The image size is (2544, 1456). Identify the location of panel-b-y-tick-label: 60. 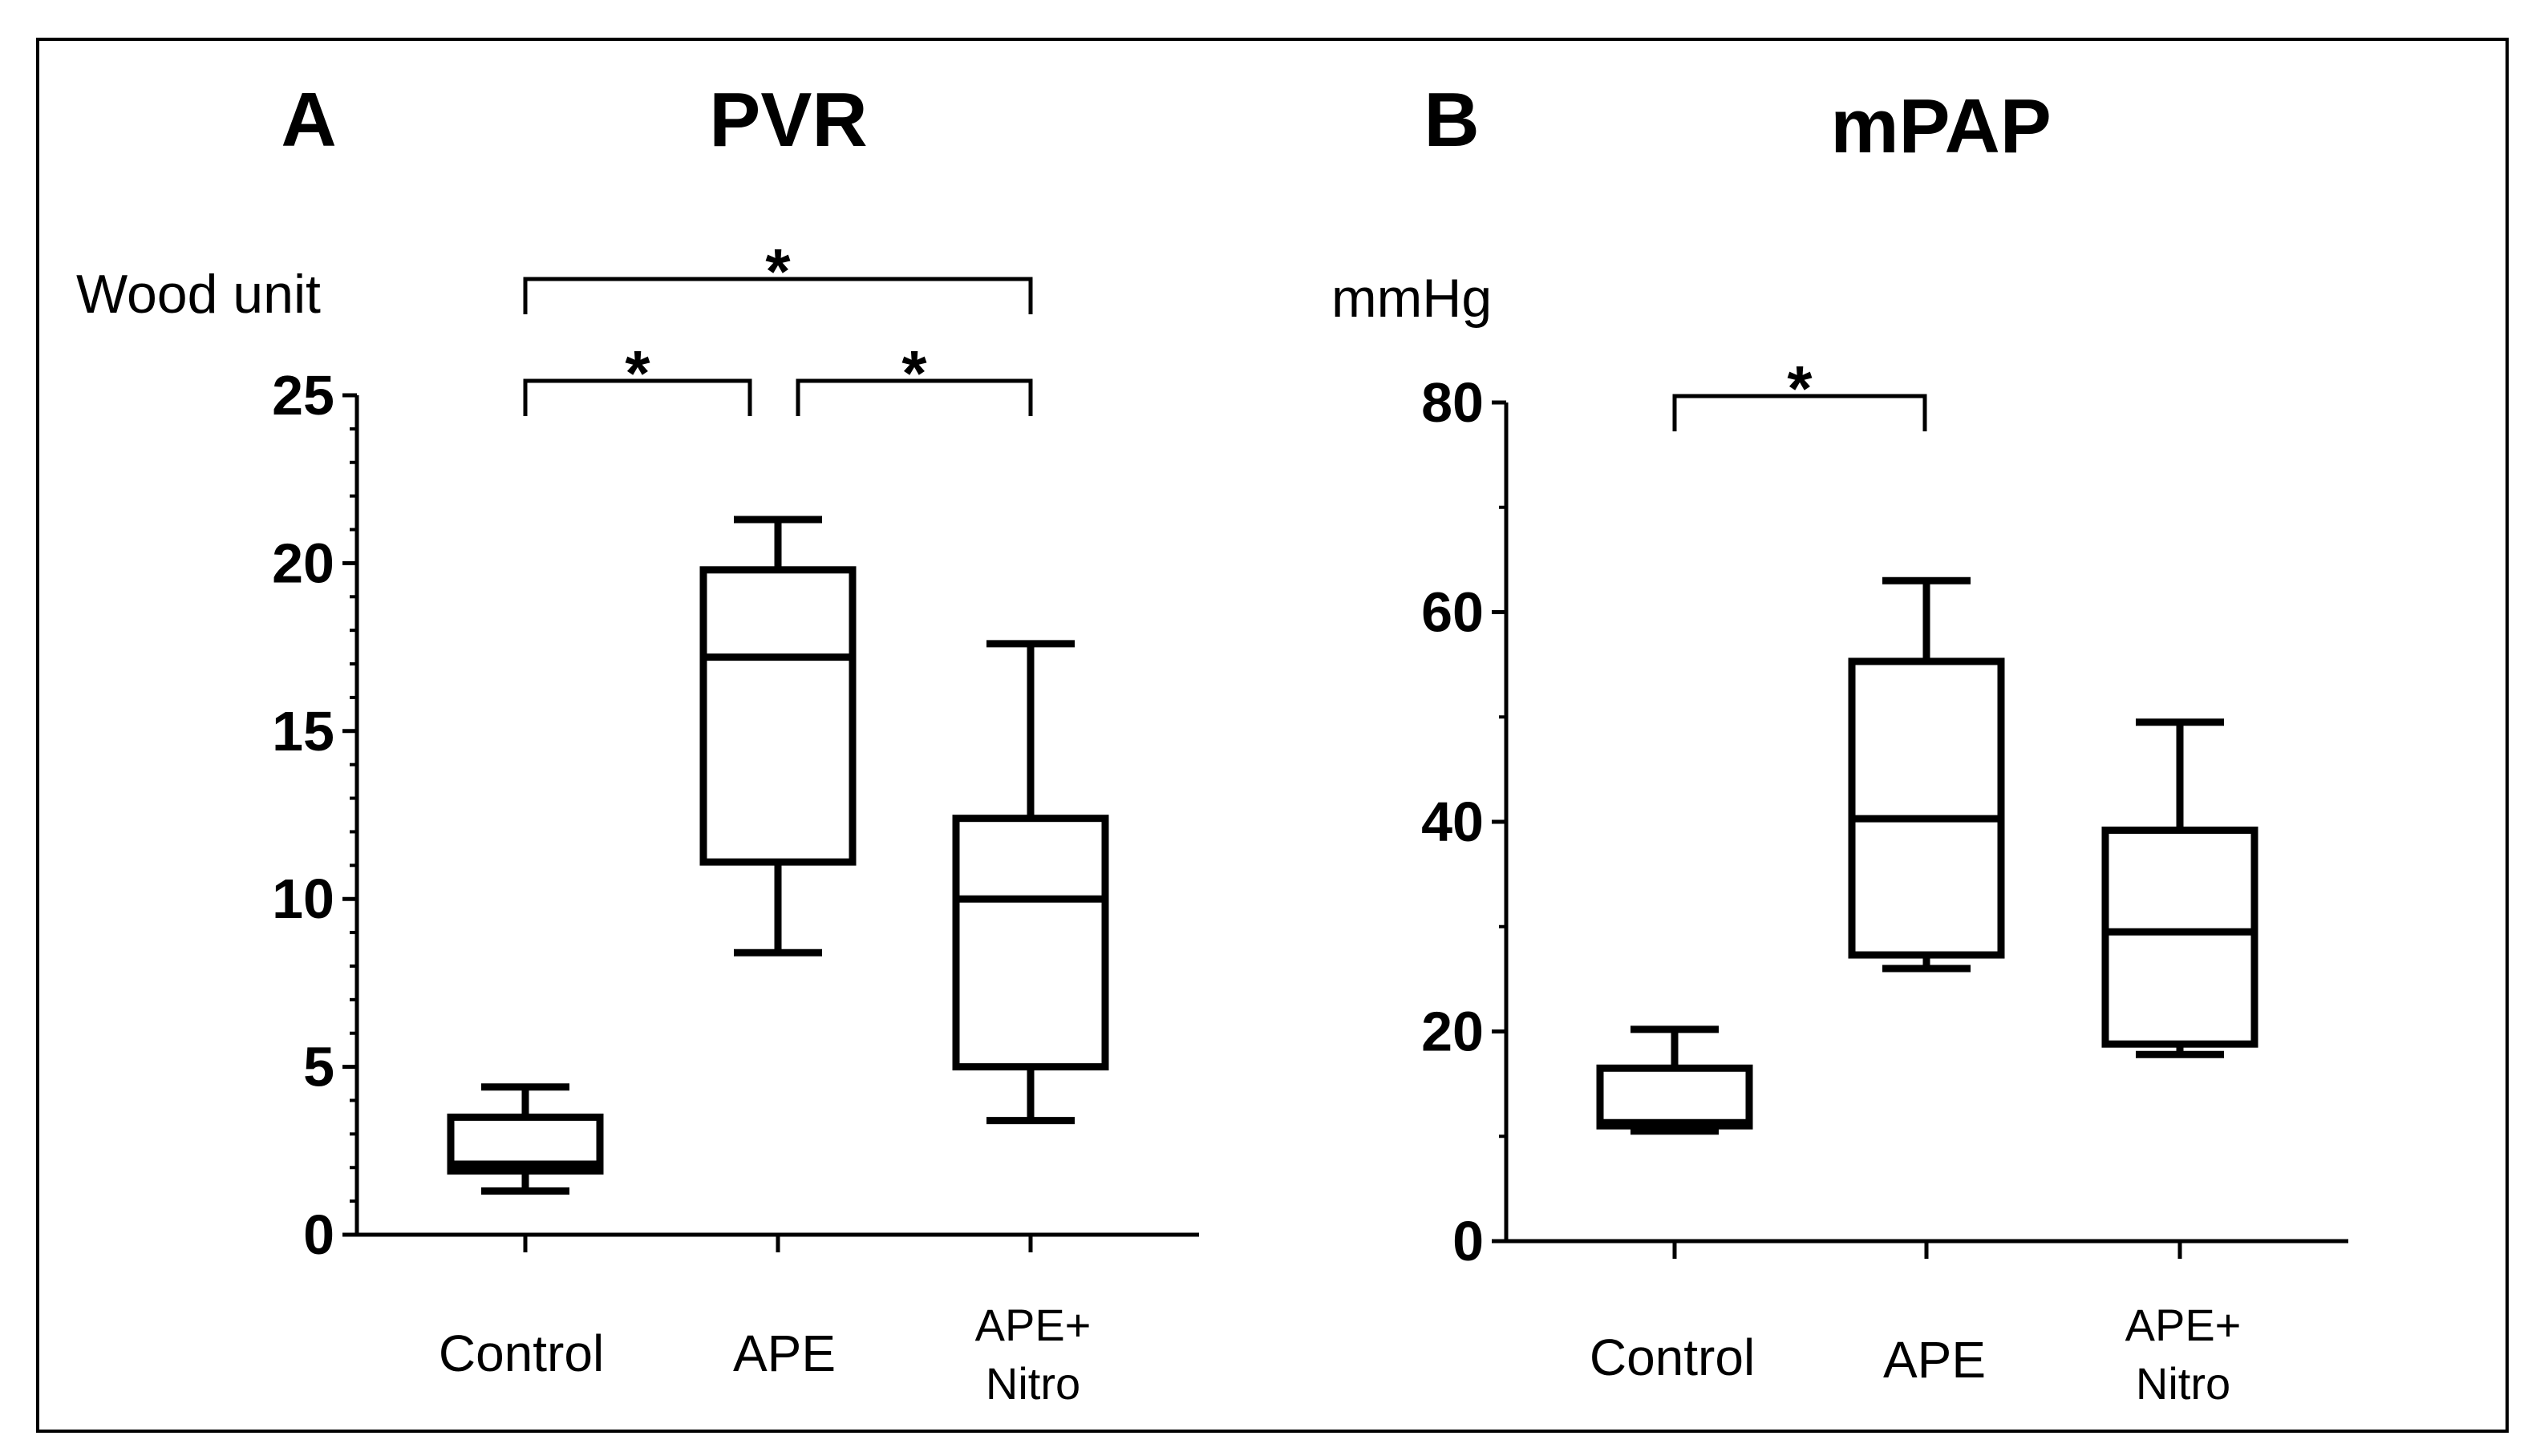
(1452, 612).